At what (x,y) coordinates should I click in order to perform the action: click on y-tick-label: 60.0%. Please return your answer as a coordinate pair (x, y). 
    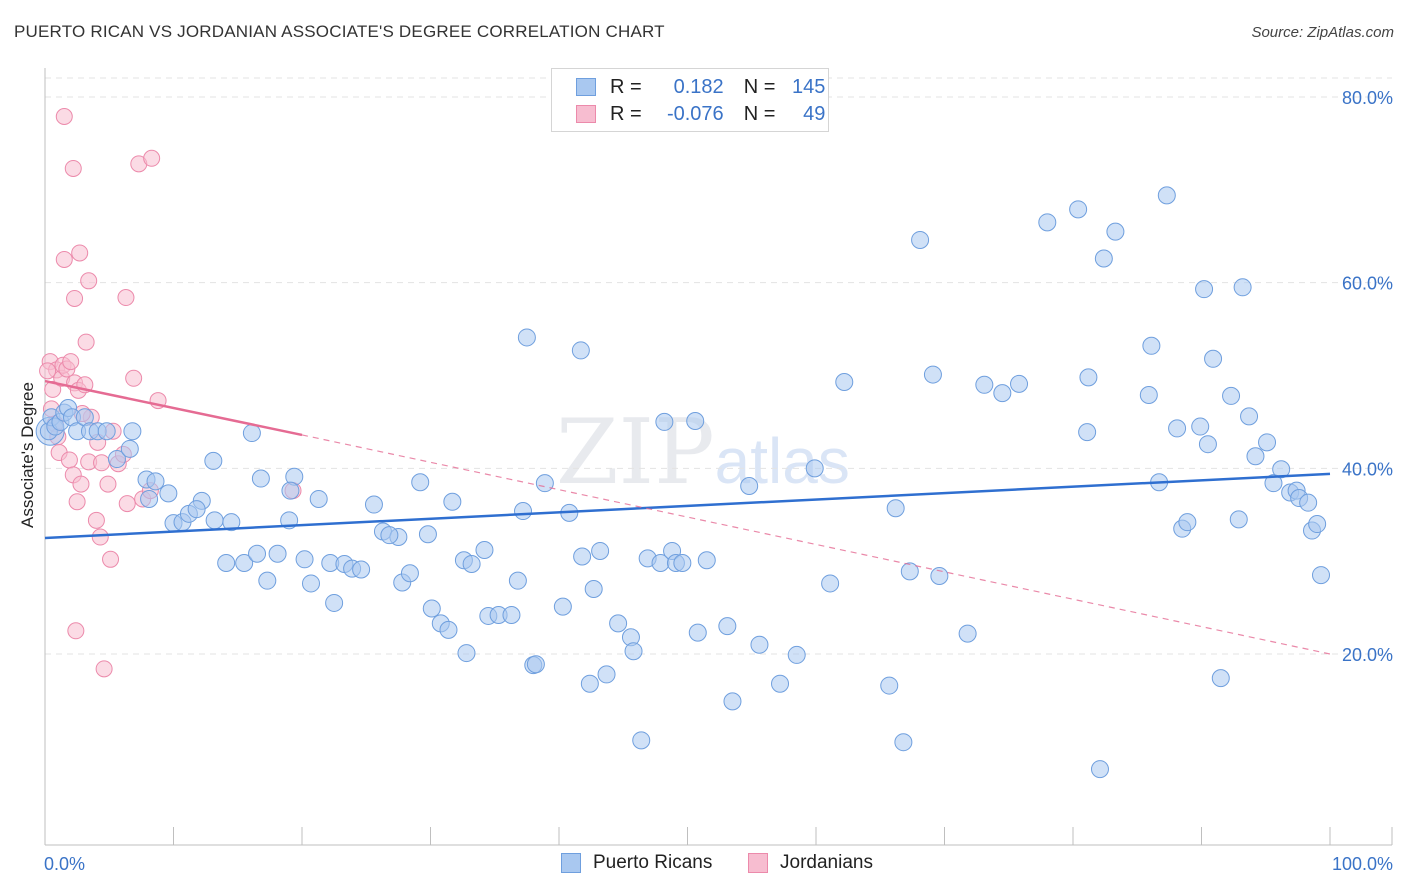
    Looking at the image, I should click on (1367, 284).